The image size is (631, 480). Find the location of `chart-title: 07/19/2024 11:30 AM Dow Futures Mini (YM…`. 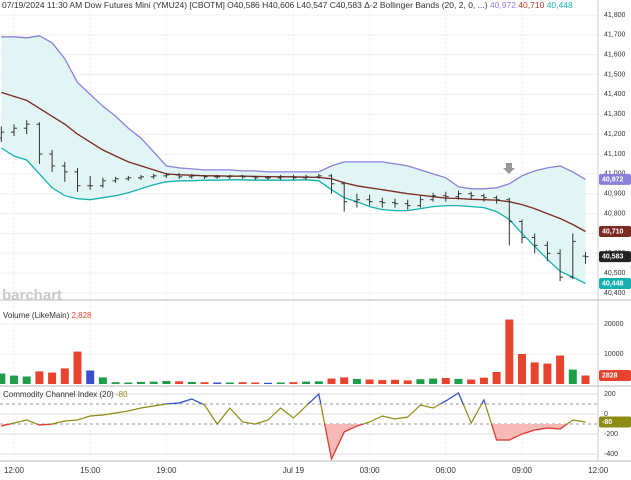

chart-title: 07/19/2024 11:30 AM Dow Futures Mini (YM… is located at coordinates (245, 5).